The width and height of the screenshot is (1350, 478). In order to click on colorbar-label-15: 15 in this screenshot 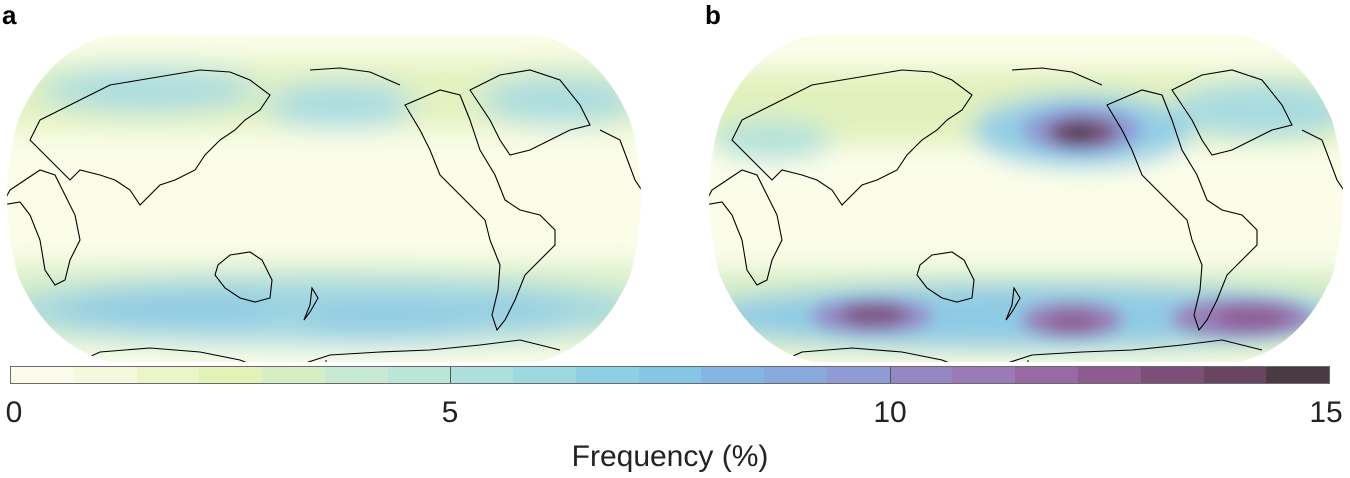, I will do `click(1326, 412)`.